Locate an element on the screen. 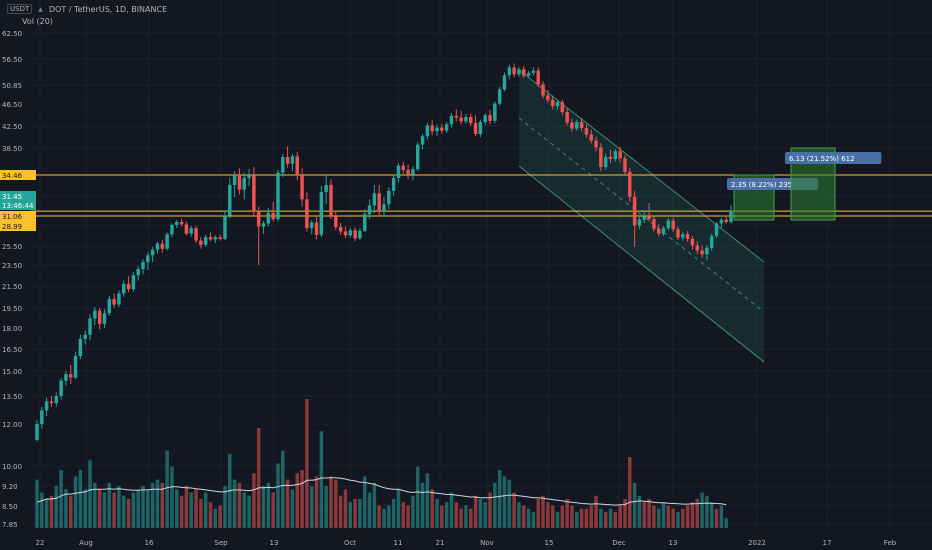 The width and height of the screenshot is (932, 550). y-tick-label: 9.20 is located at coordinates (10, 487).